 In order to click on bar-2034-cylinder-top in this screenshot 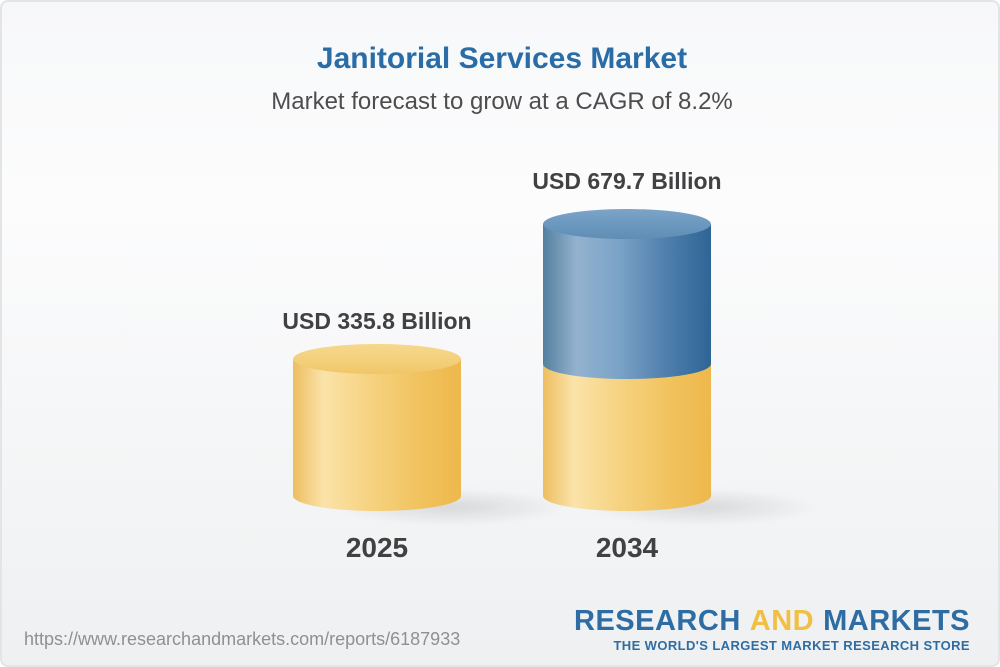, I will do `click(627, 224)`.